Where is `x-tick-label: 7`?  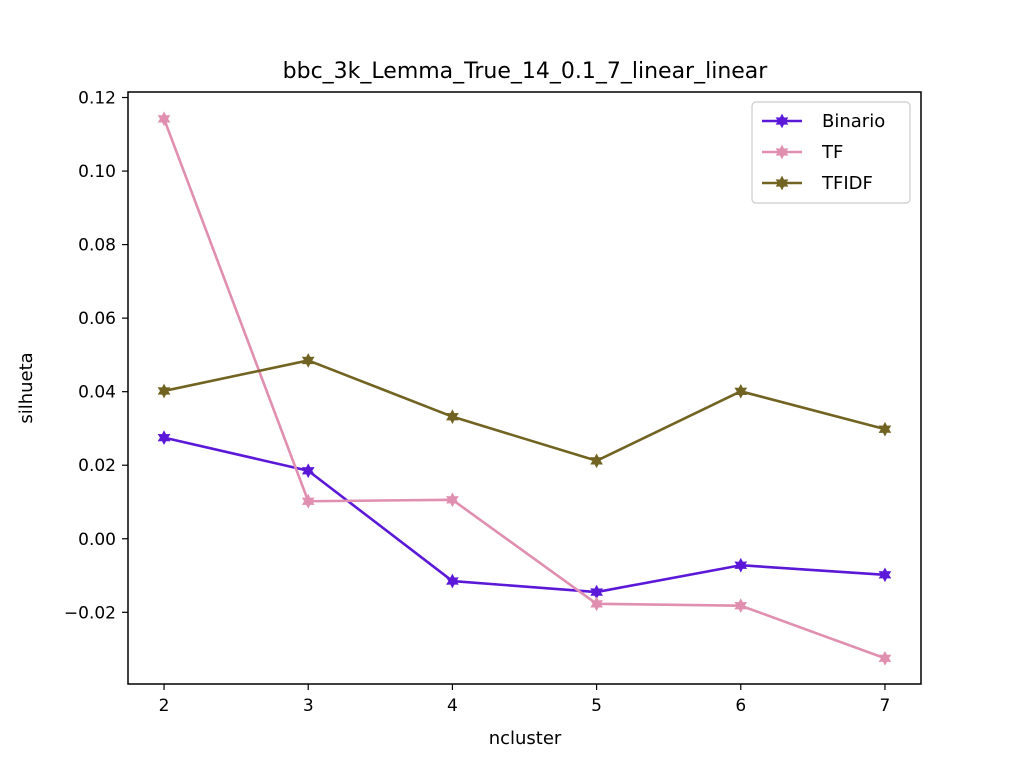
x-tick-label: 7 is located at coordinates (885, 706).